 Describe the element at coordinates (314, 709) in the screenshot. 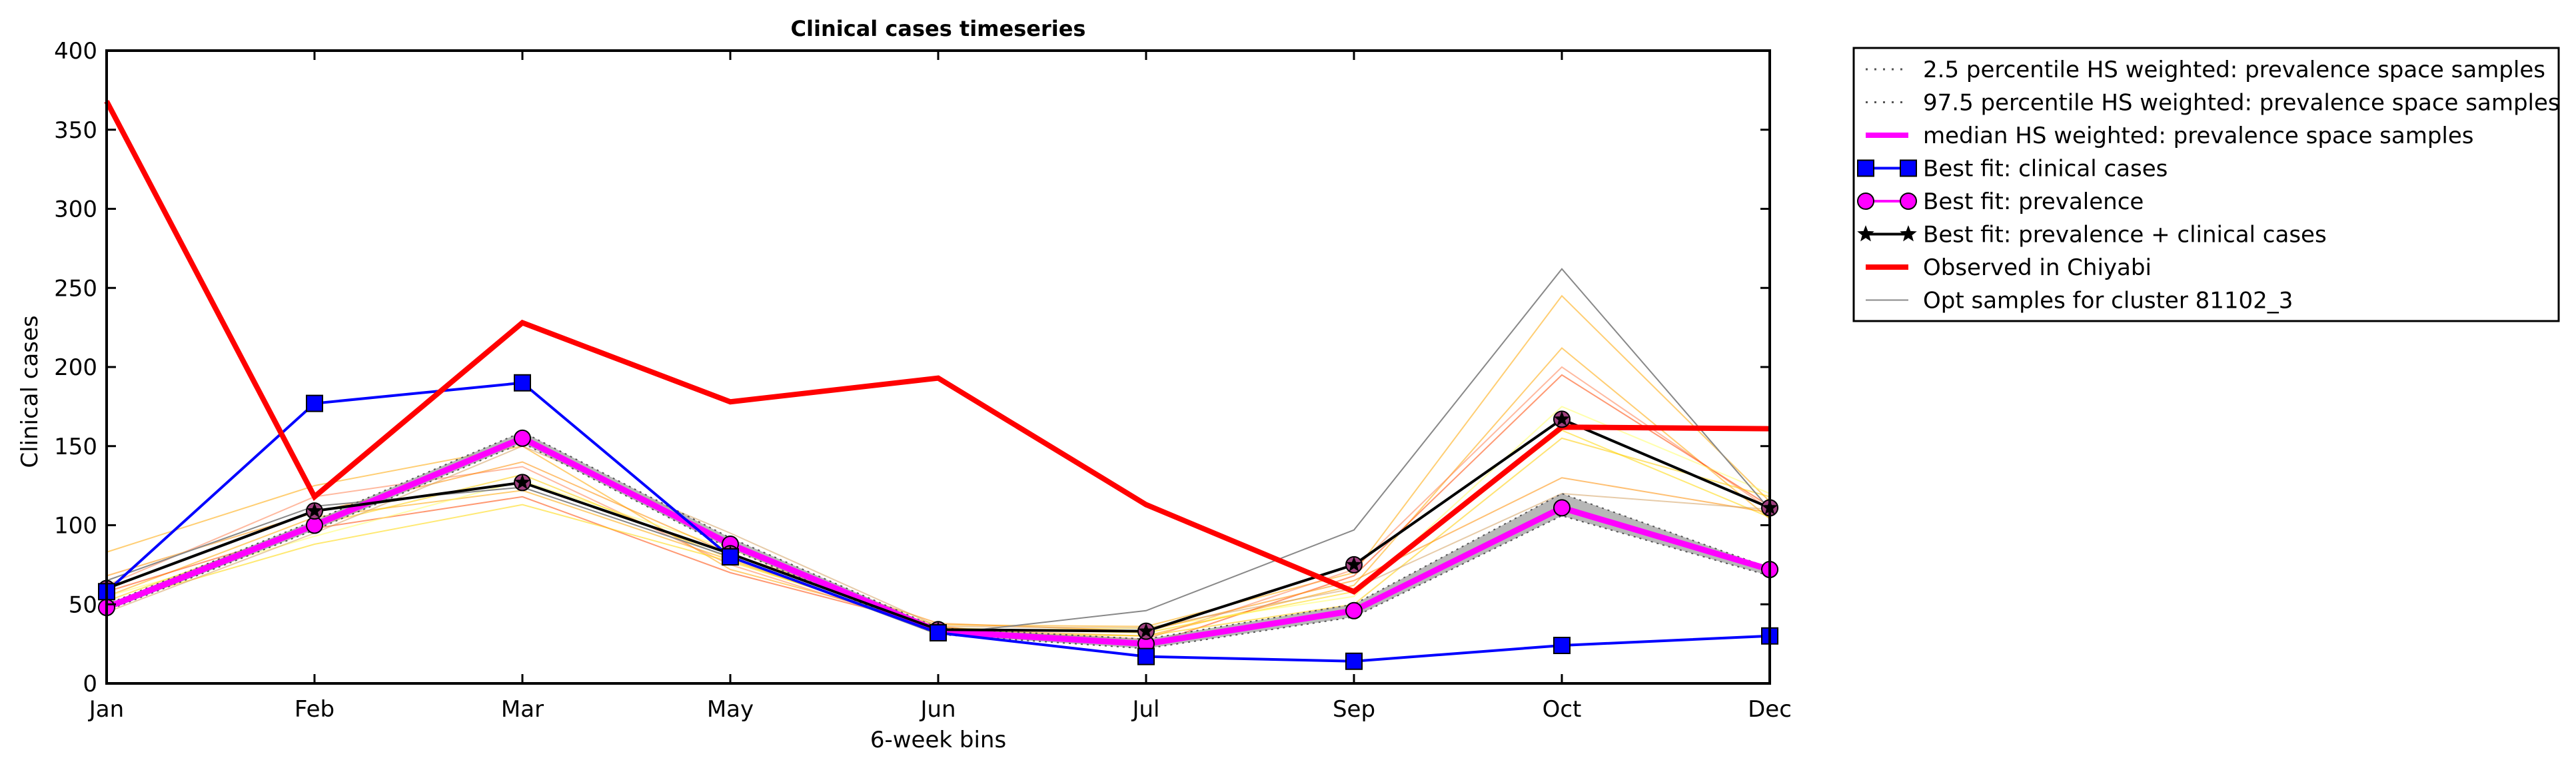

I see `x-tick-label: Feb` at that location.